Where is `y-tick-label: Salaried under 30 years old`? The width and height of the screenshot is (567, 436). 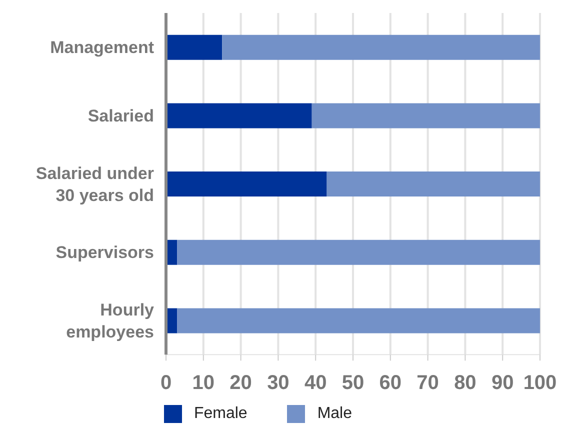 y-tick-label: Salaried under 30 years old is located at coordinates (95, 183).